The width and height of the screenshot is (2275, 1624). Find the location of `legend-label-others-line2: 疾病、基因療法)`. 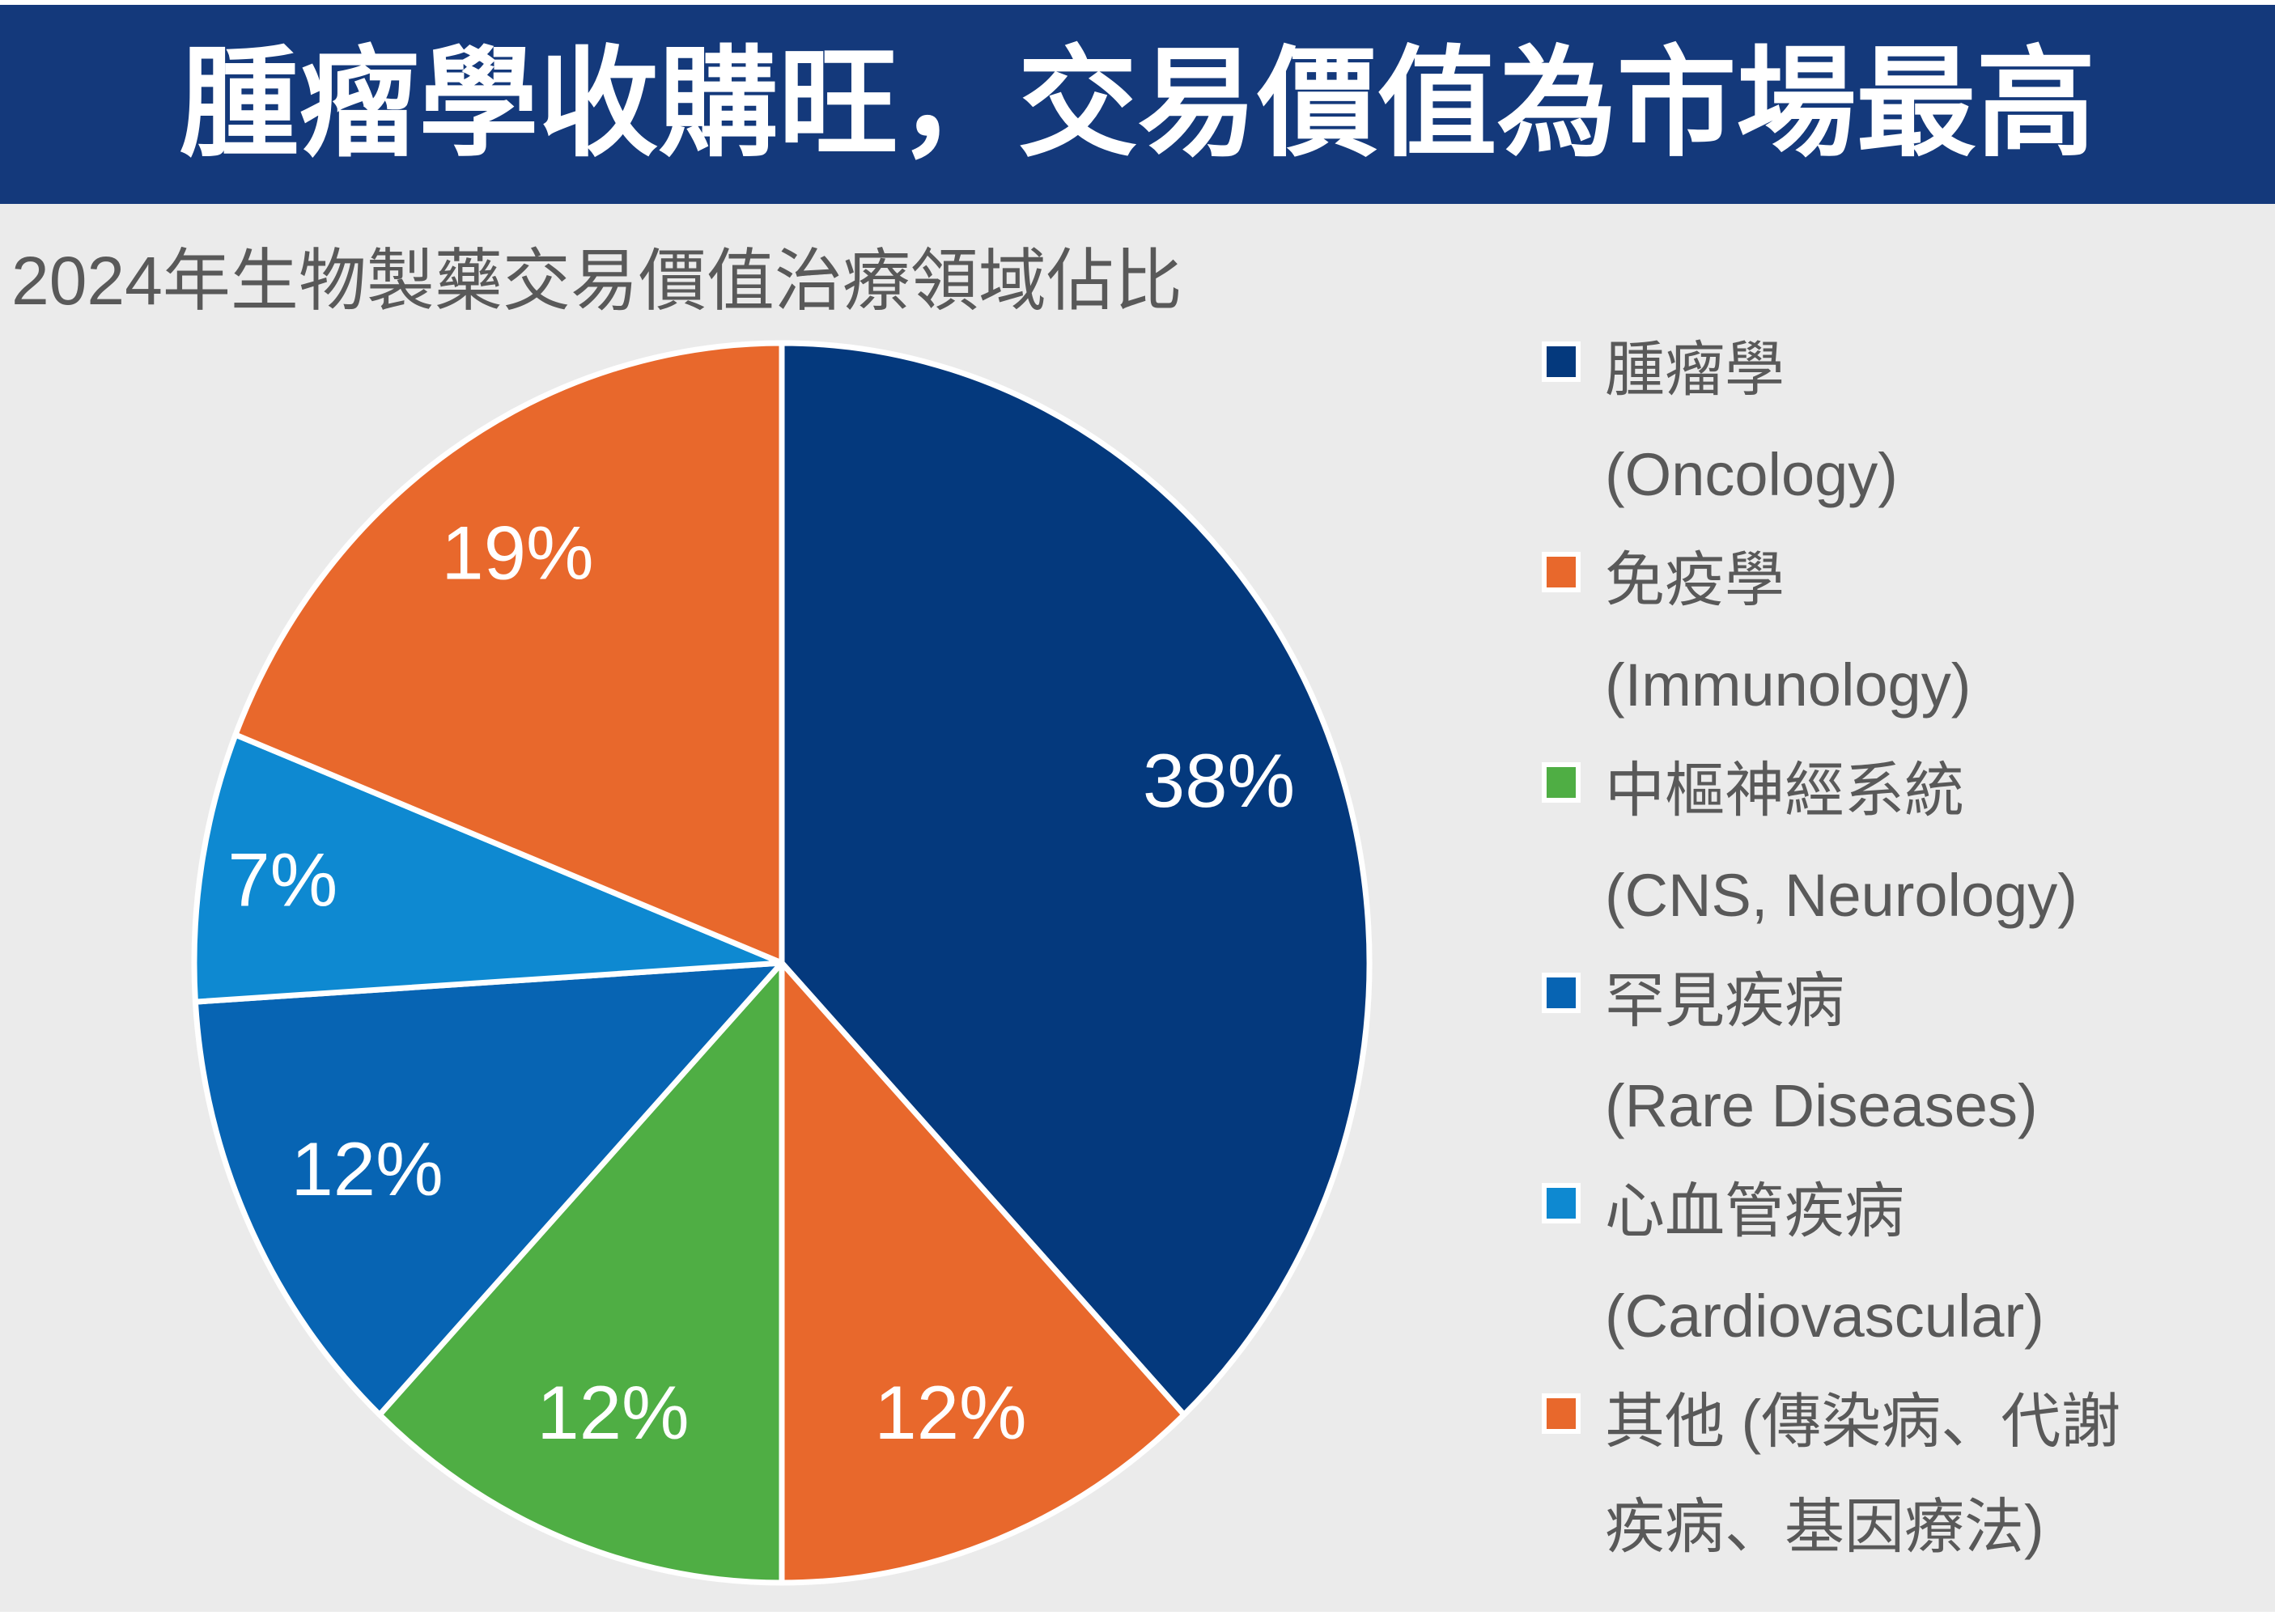

legend-label-others-line2: 疾病、基因療法) is located at coordinates (1824, 1526).